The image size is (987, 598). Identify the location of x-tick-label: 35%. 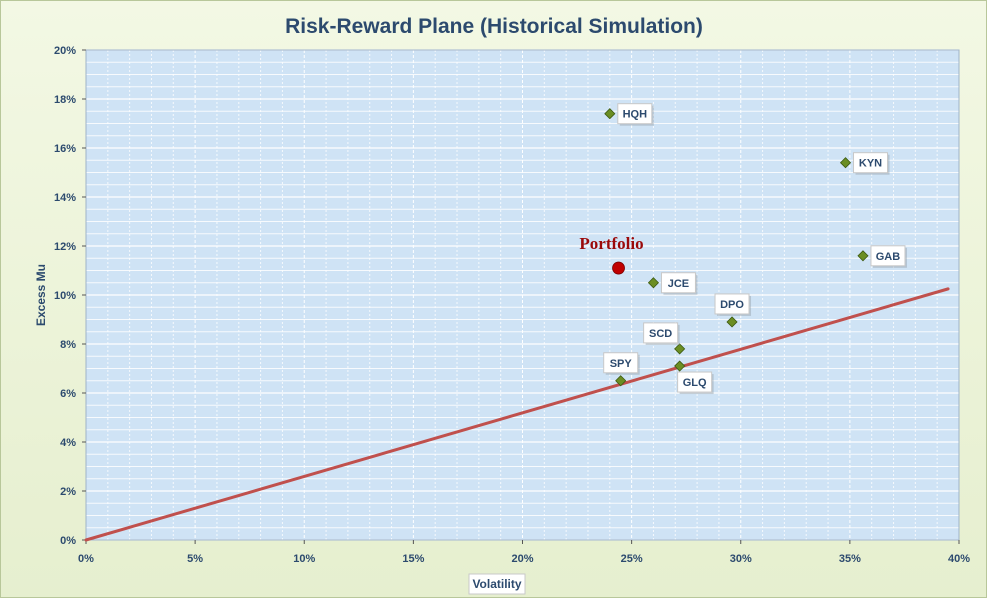
(850, 559).